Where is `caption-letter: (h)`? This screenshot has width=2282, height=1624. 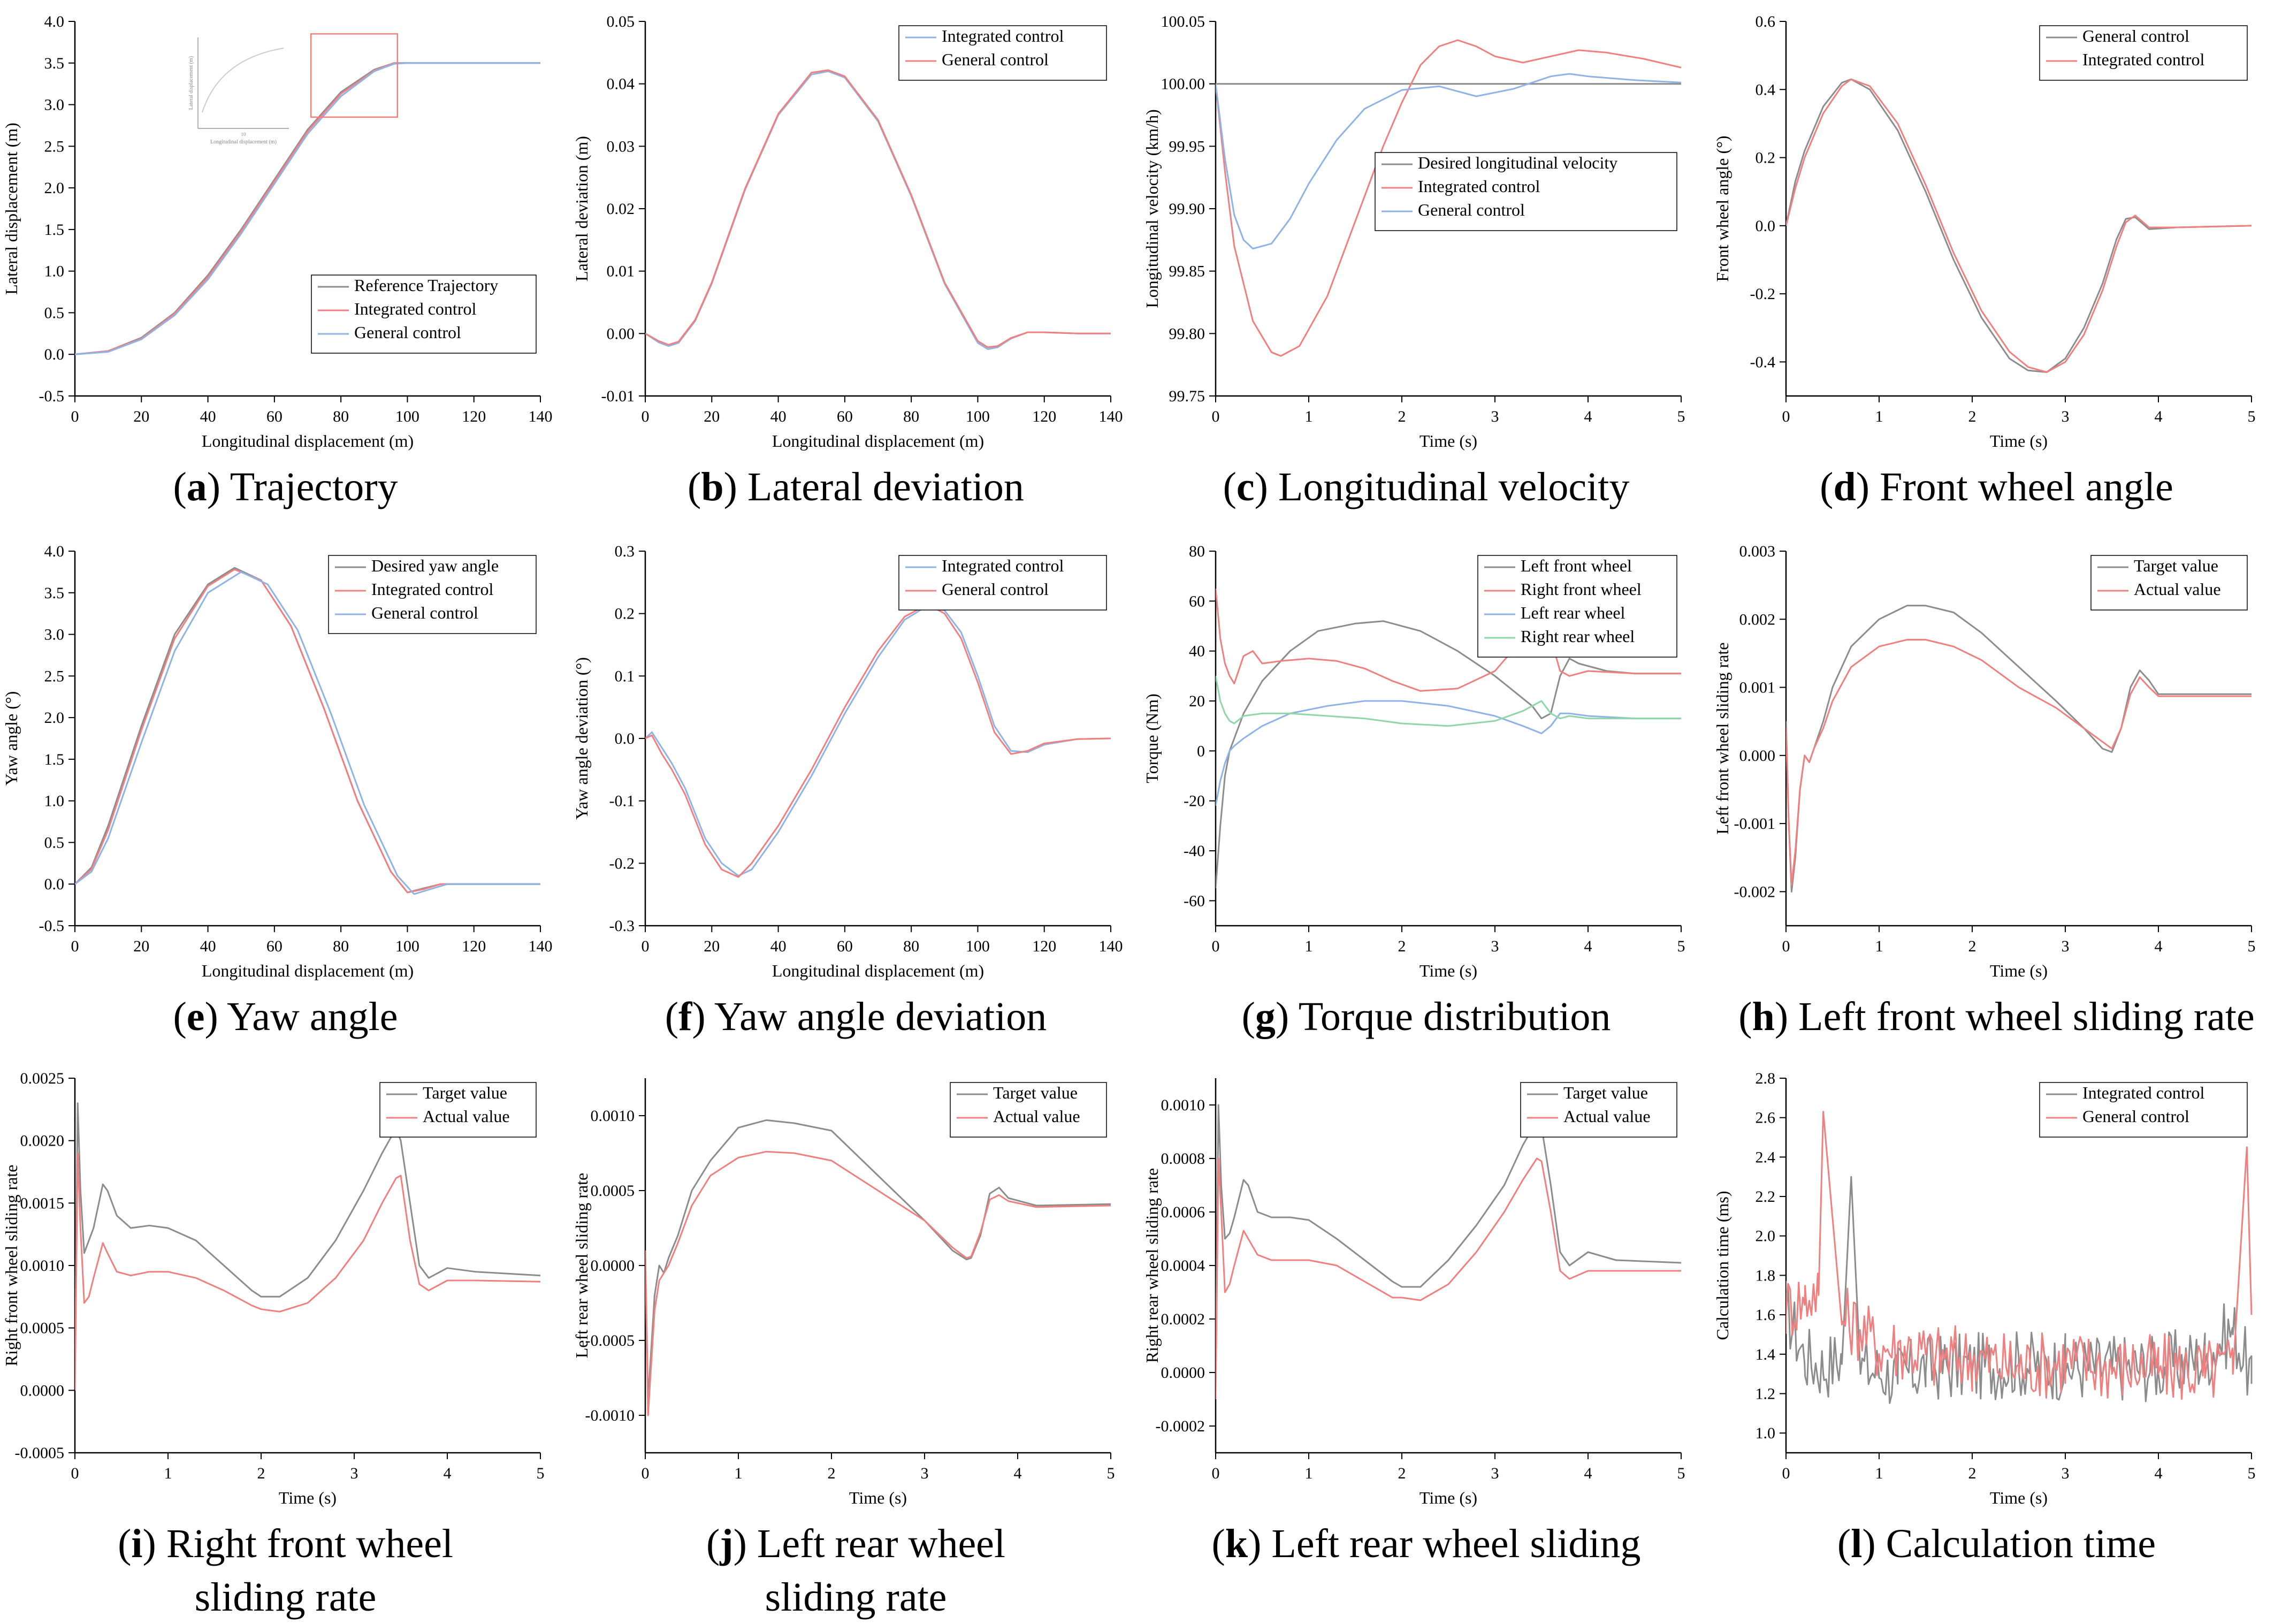 caption-letter: (h) is located at coordinates (1768, 1017).